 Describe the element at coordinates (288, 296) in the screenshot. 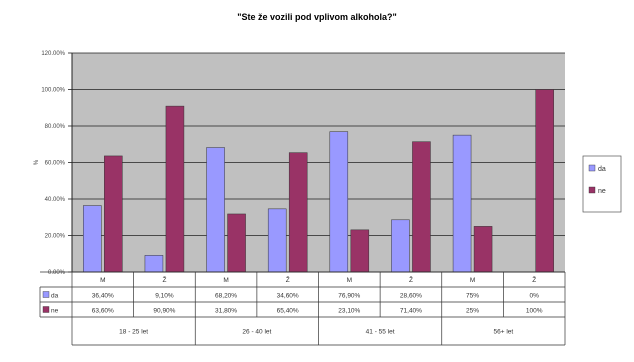

I see `data-label: 34,60%` at that location.